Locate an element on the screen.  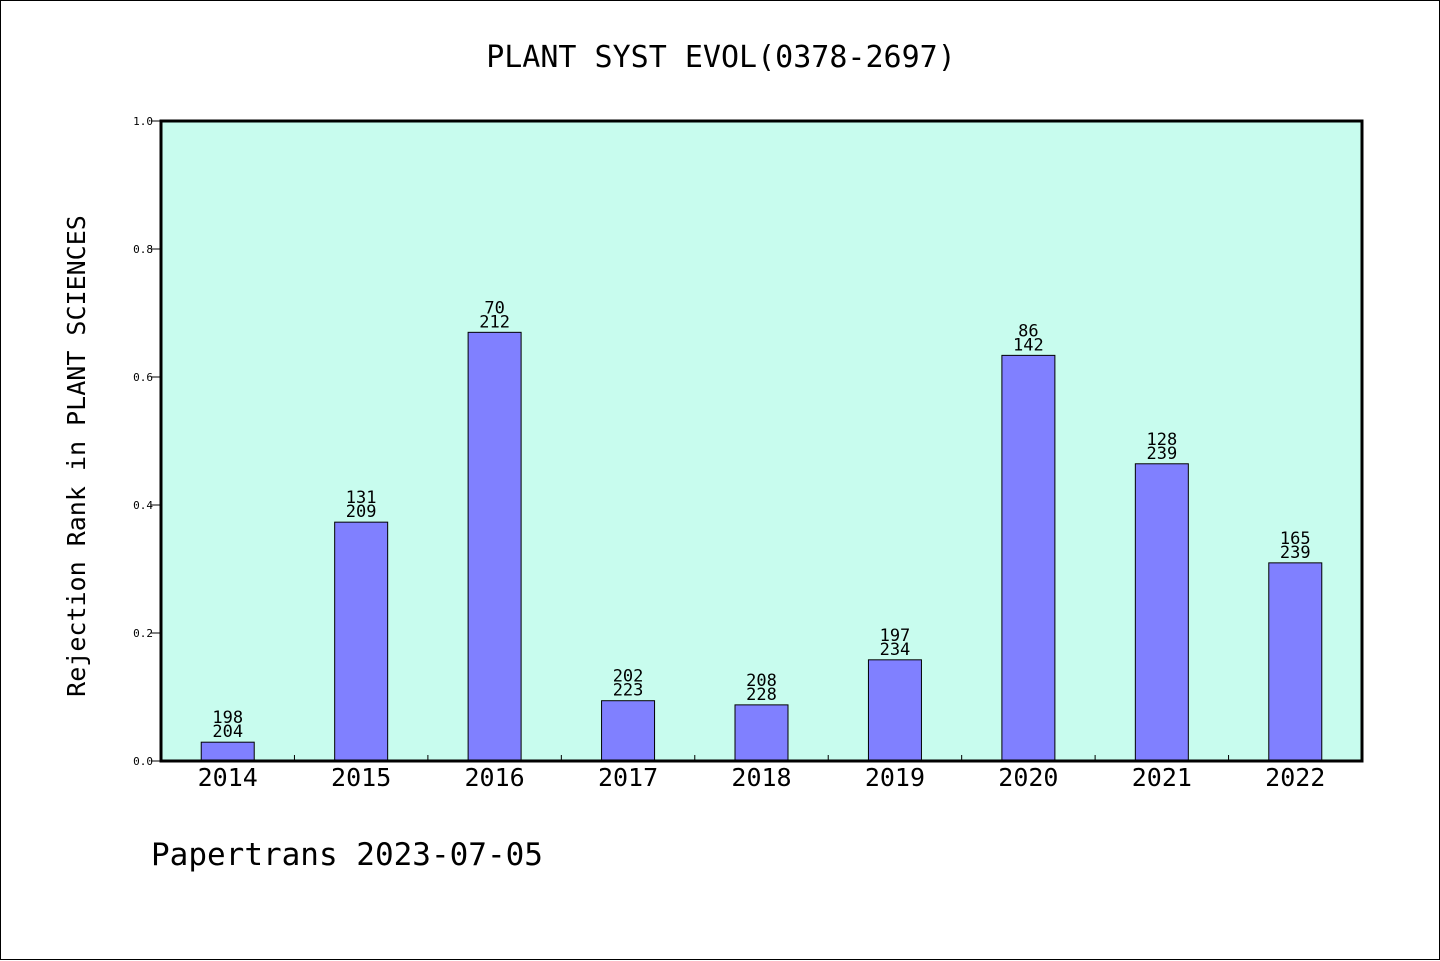
bar-label-bottom: 234 is located at coordinates (895, 650).